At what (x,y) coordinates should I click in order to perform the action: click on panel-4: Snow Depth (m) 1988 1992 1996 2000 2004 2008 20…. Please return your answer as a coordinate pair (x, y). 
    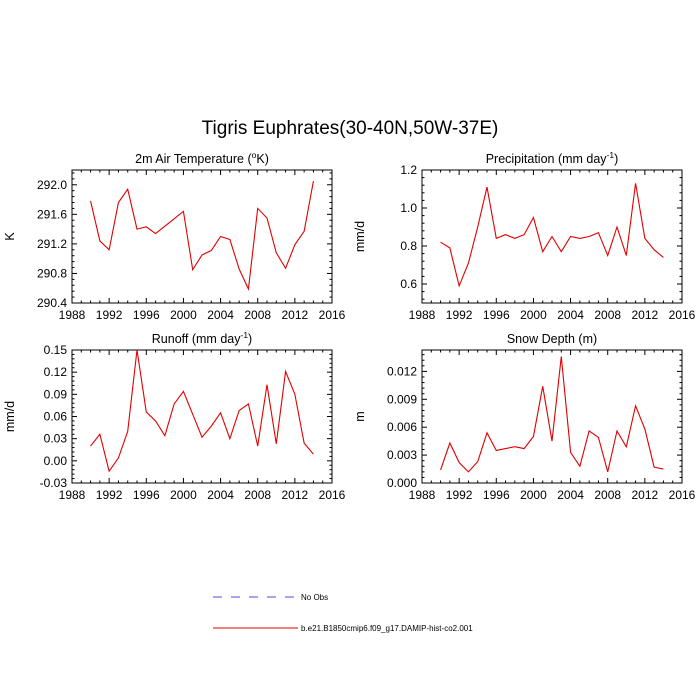
    Looking at the image, I should click on (524, 417).